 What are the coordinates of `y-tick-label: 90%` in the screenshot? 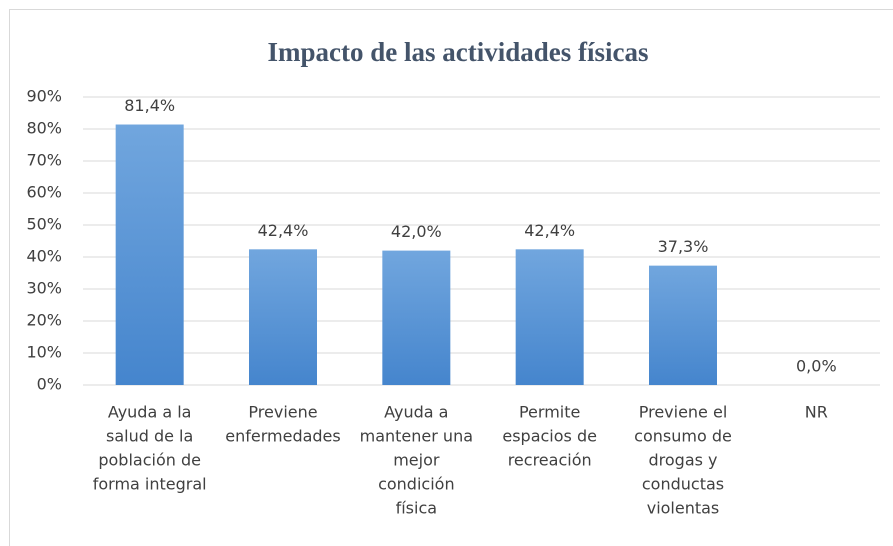 It's located at (44, 96).